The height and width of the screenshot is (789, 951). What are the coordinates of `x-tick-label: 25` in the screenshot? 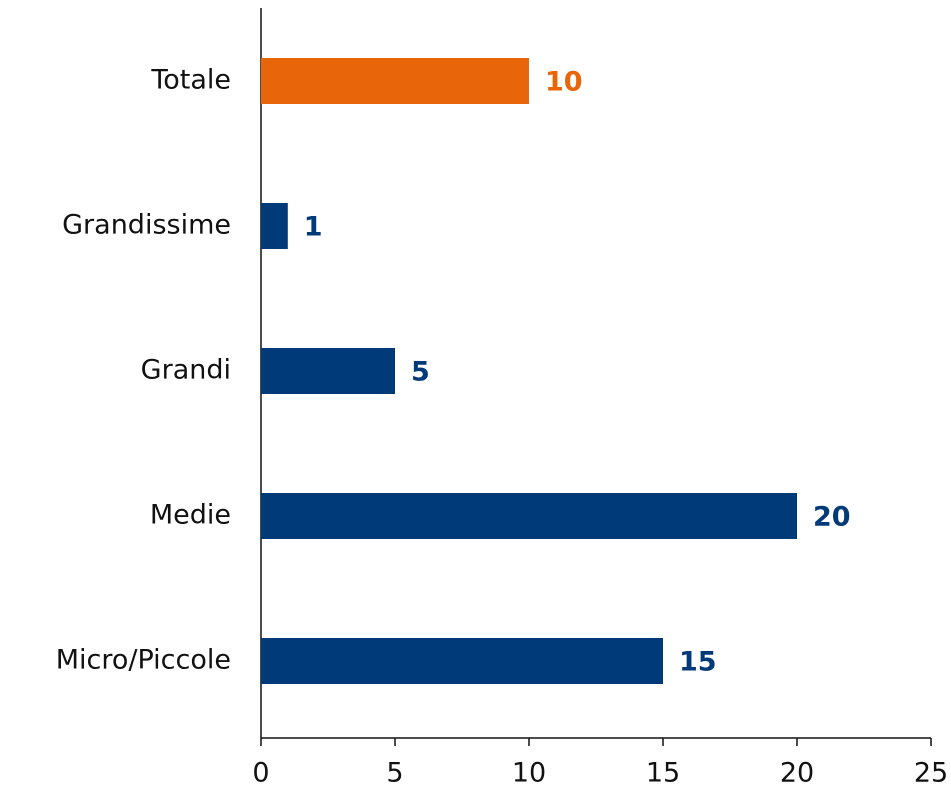 It's located at (931, 773).